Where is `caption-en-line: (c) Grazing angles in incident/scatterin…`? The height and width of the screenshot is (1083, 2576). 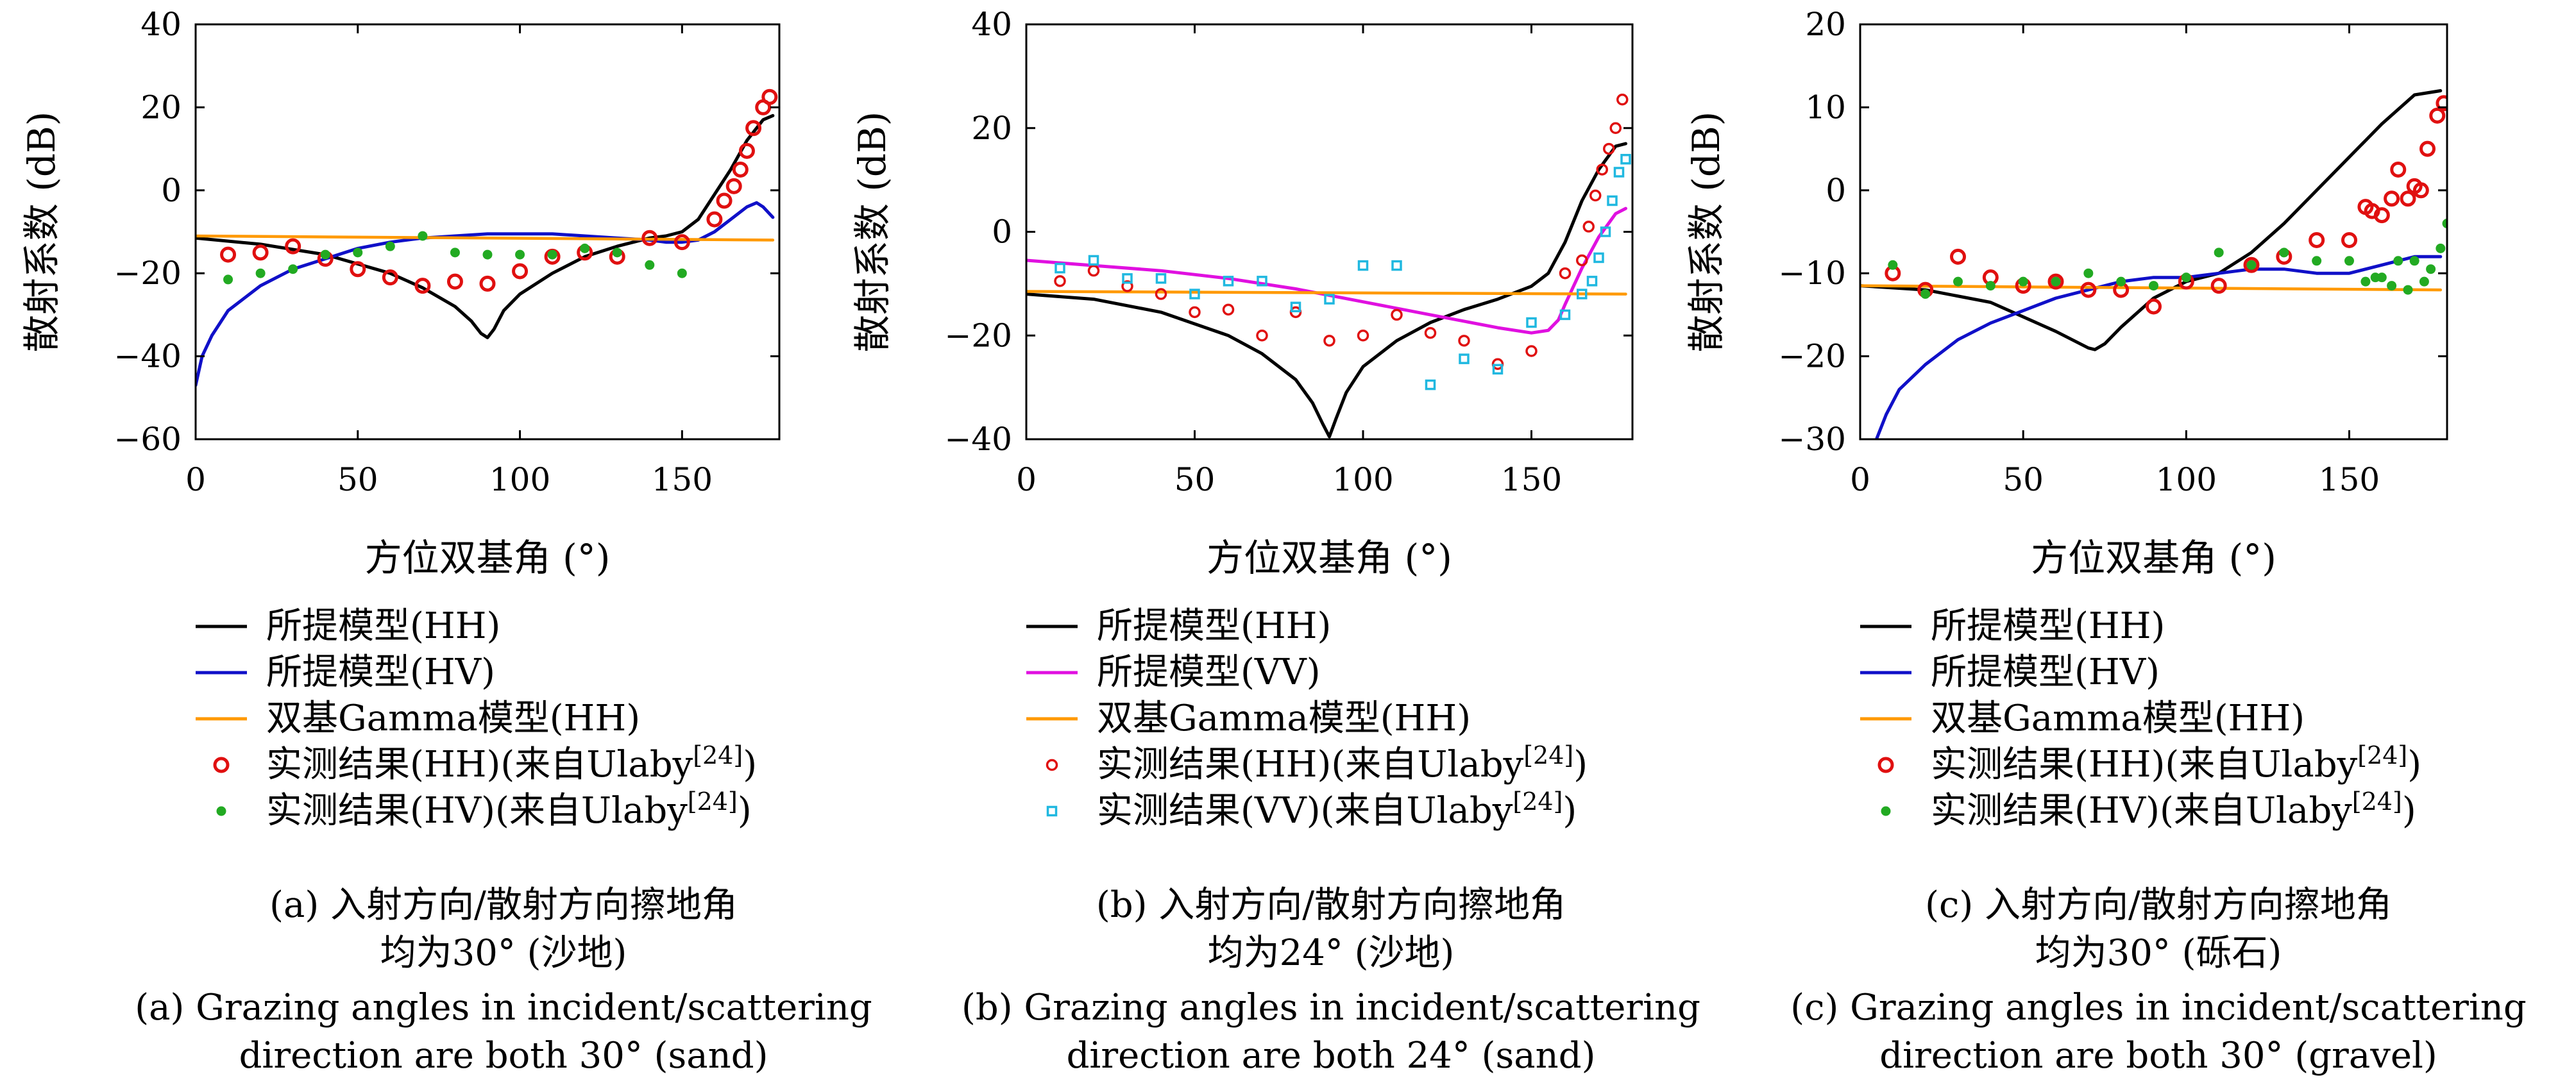 caption-en-line: (c) Grazing angles in incident/scatterin… is located at coordinates (2158, 1007).